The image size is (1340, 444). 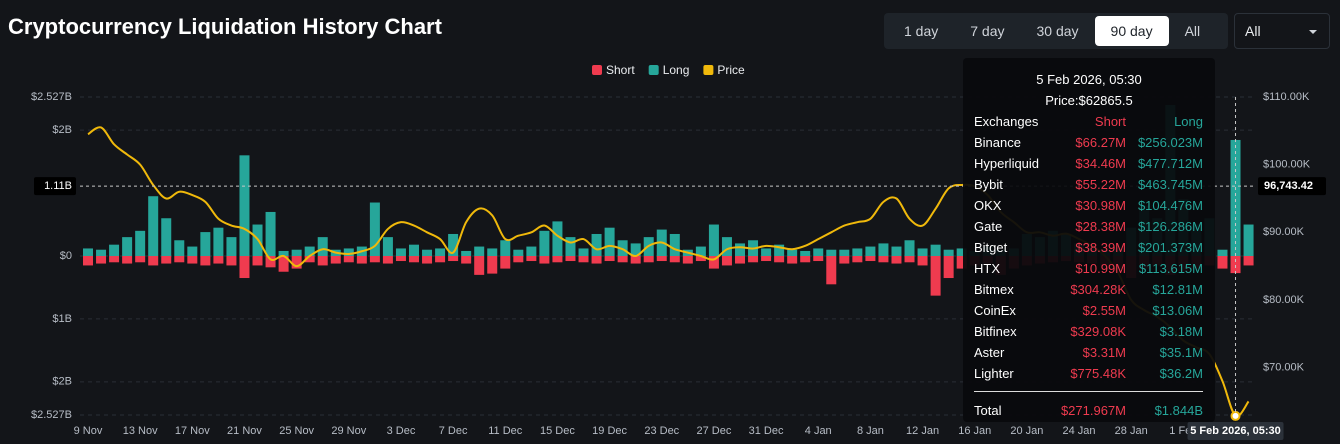 I want to click on x-tick-label: 23 Dec, so click(x=661, y=431).